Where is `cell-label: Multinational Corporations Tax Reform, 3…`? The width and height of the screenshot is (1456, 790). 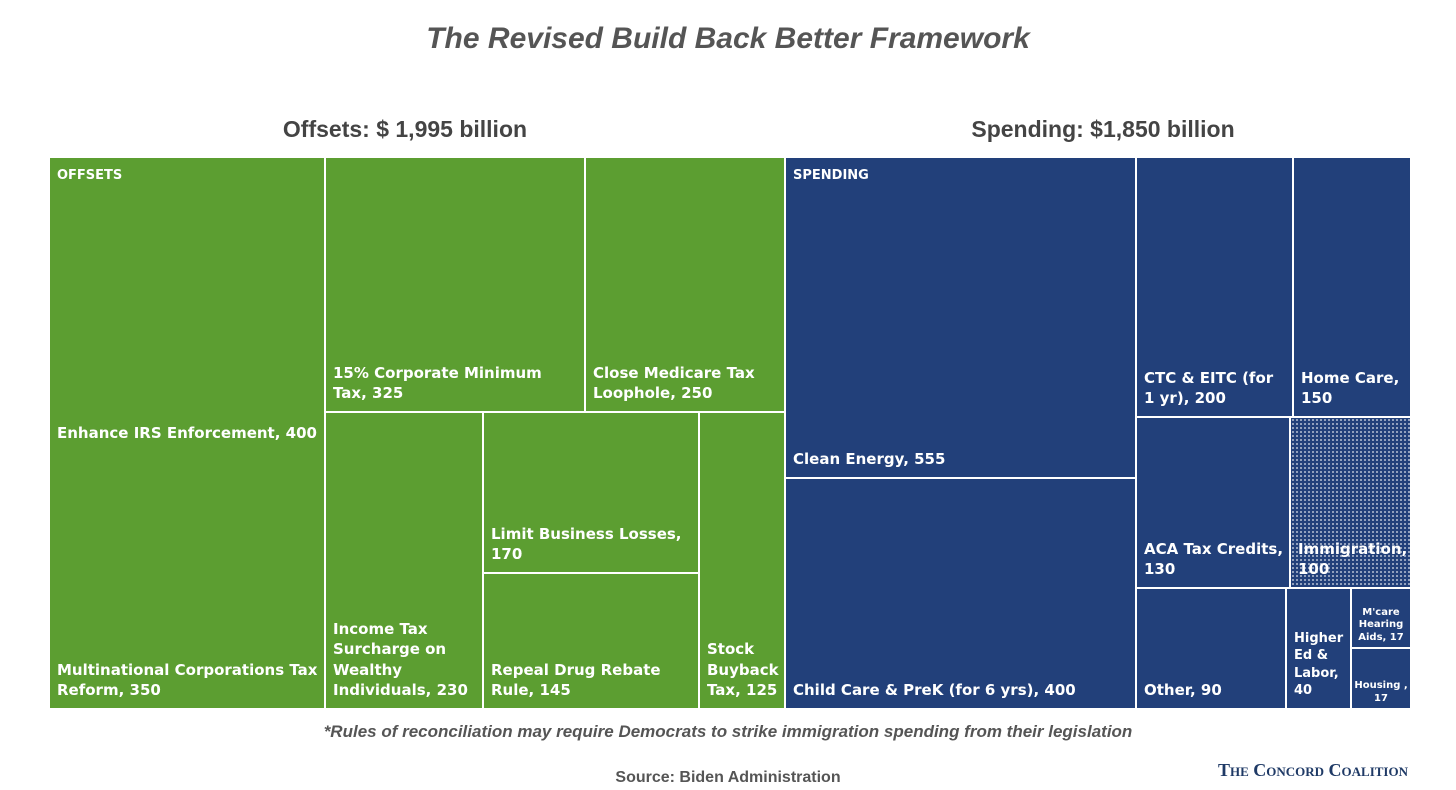
cell-label: Multinational Corporations Tax Reform, 3… is located at coordinates (187, 679).